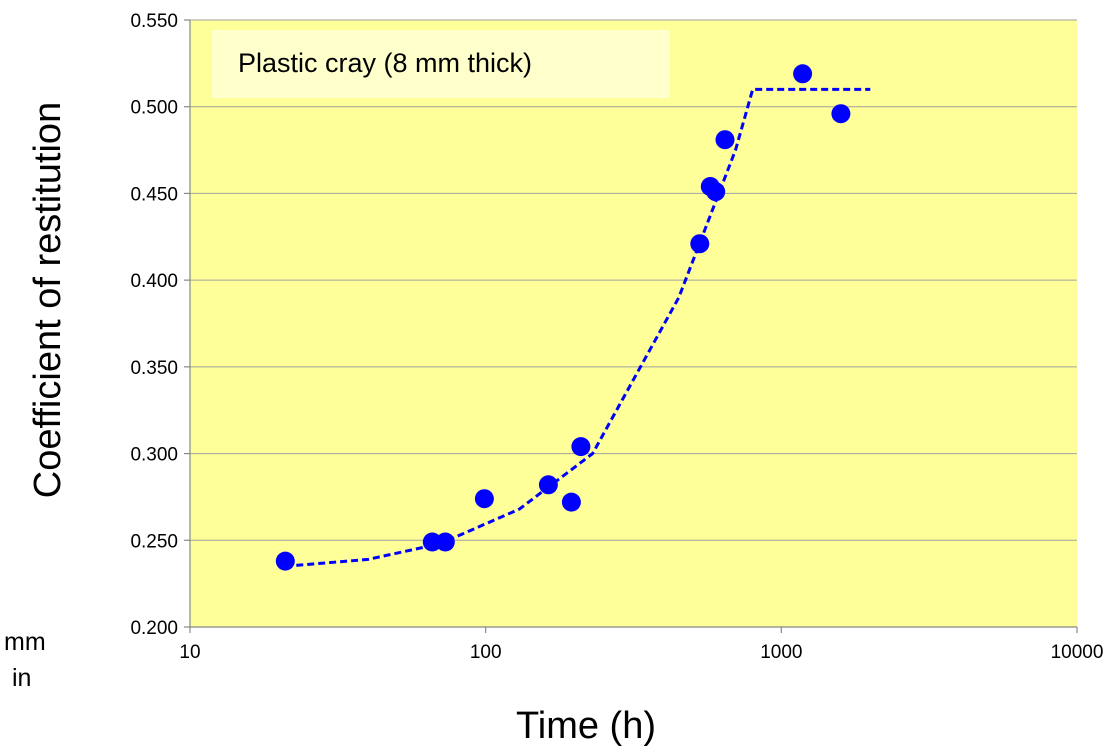  What do you see at coordinates (154, 455) in the screenshot?
I see `y-tick-label: 0.300` at bounding box center [154, 455].